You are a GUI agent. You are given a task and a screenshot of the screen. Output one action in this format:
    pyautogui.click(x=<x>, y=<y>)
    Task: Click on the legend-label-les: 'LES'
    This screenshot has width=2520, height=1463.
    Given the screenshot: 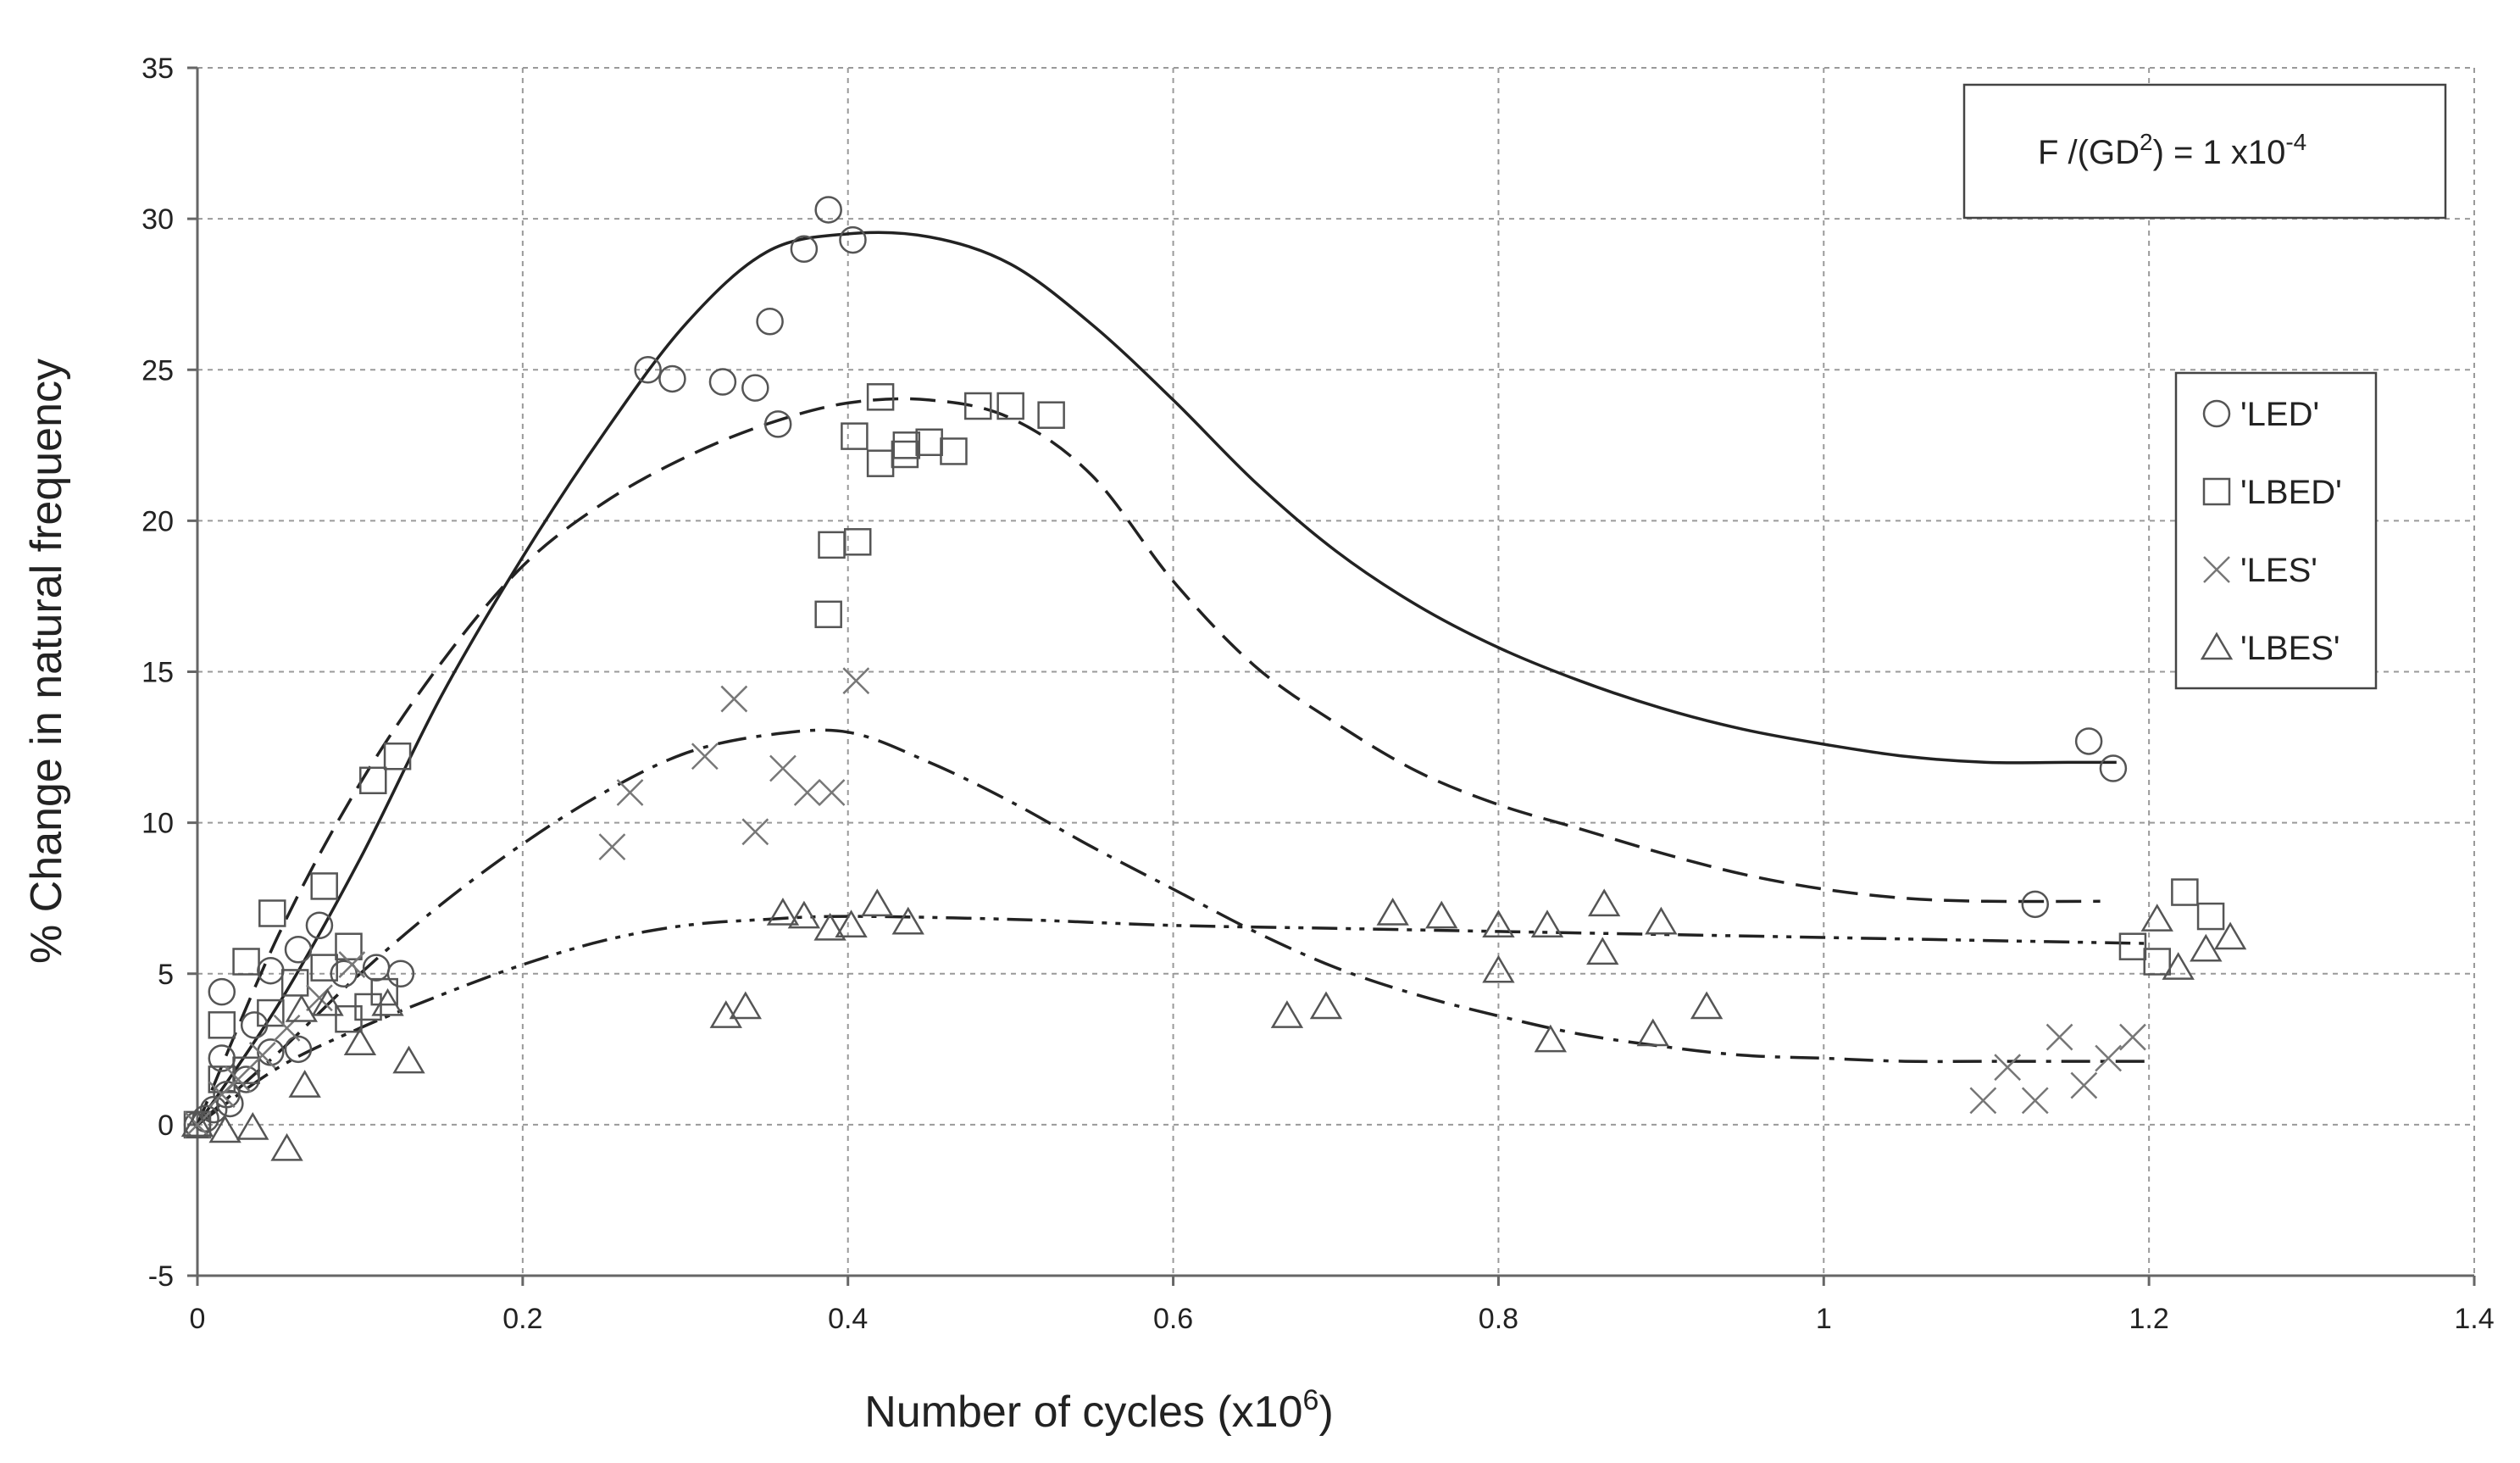 What is the action you would take?
    pyautogui.click(x=2278, y=570)
    